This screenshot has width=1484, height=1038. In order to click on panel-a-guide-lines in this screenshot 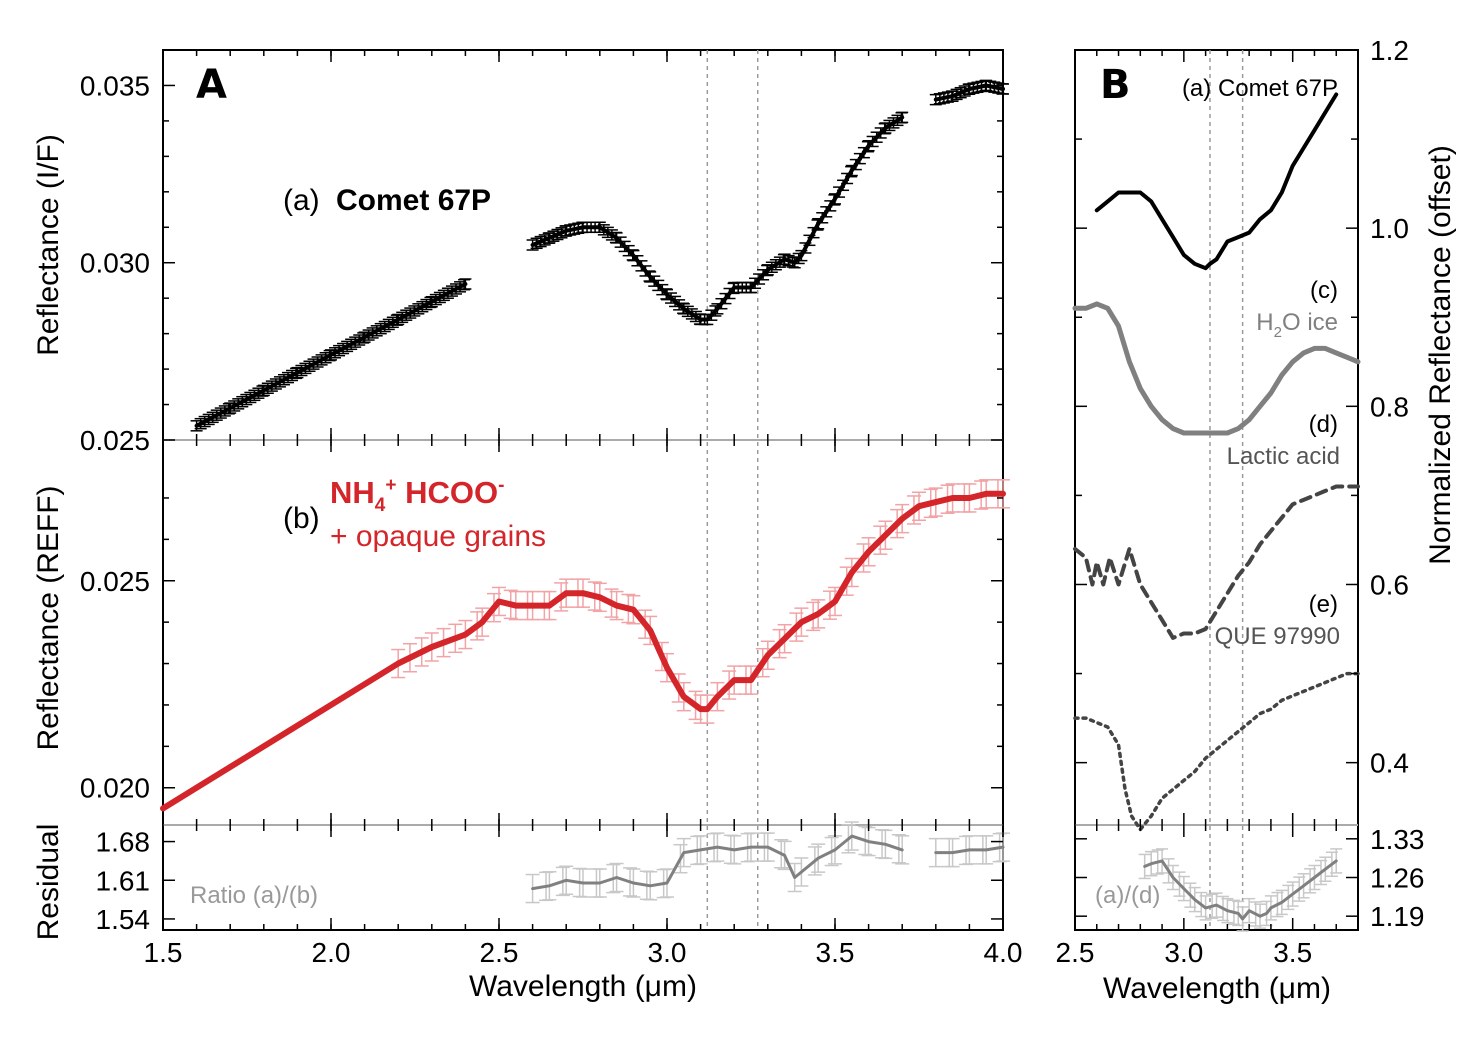, I will do `click(732, 490)`.